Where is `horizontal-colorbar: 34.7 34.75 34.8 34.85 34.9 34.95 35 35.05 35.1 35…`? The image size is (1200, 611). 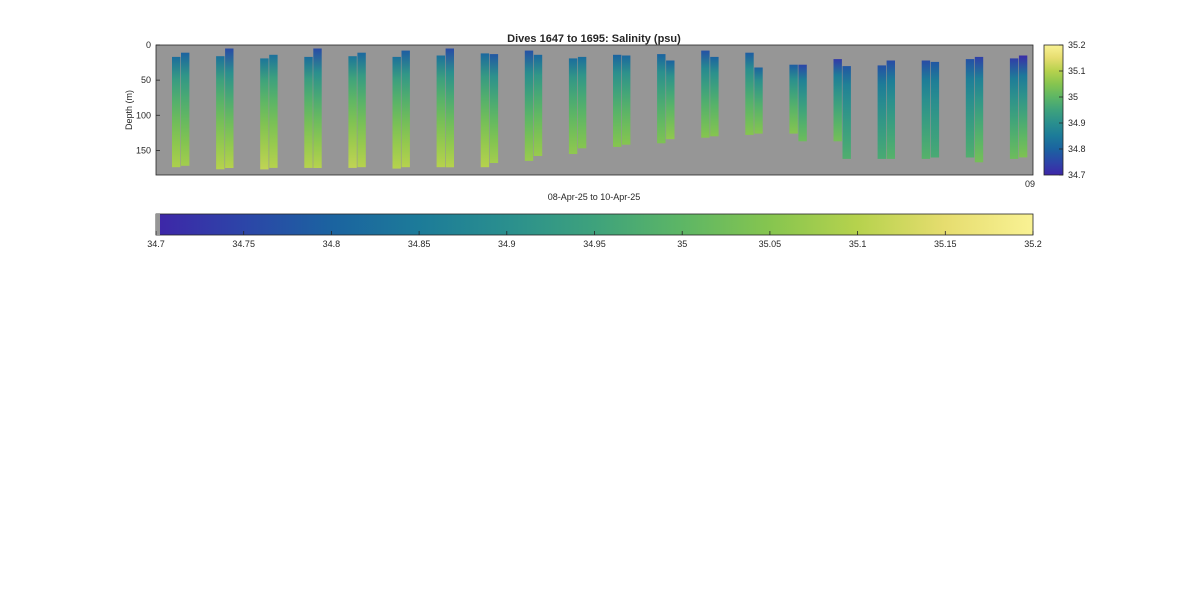
horizontal-colorbar: 34.7 34.75 34.8 34.85 34.9 34.95 35 35.05 35.1 35… is located at coordinates (594, 231).